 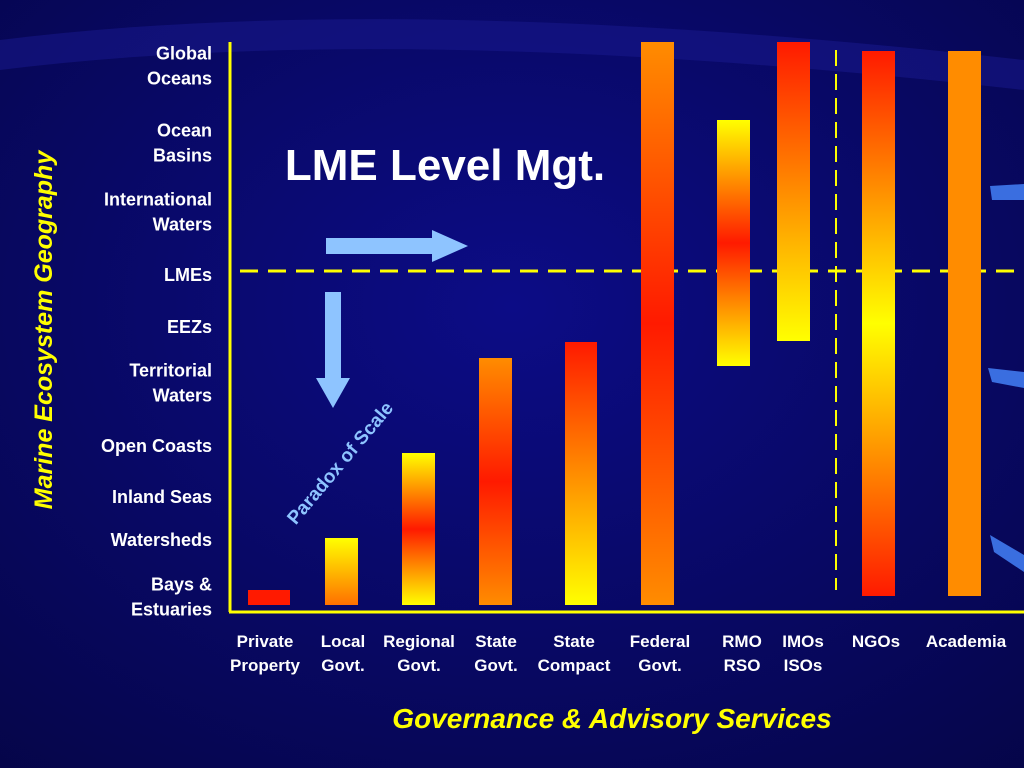 What do you see at coordinates (189, 327) in the screenshot?
I see `level-label: EEZs` at bounding box center [189, 327].